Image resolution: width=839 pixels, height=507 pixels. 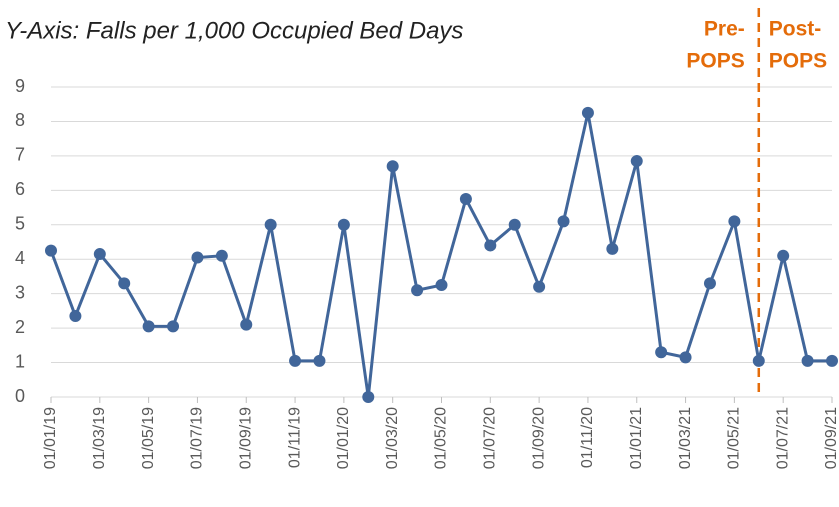 What do you see at coordinates (490, 438) in the screenshot?
I see `x-tick-label: 01/07/20` at bounding box center [490, 438].